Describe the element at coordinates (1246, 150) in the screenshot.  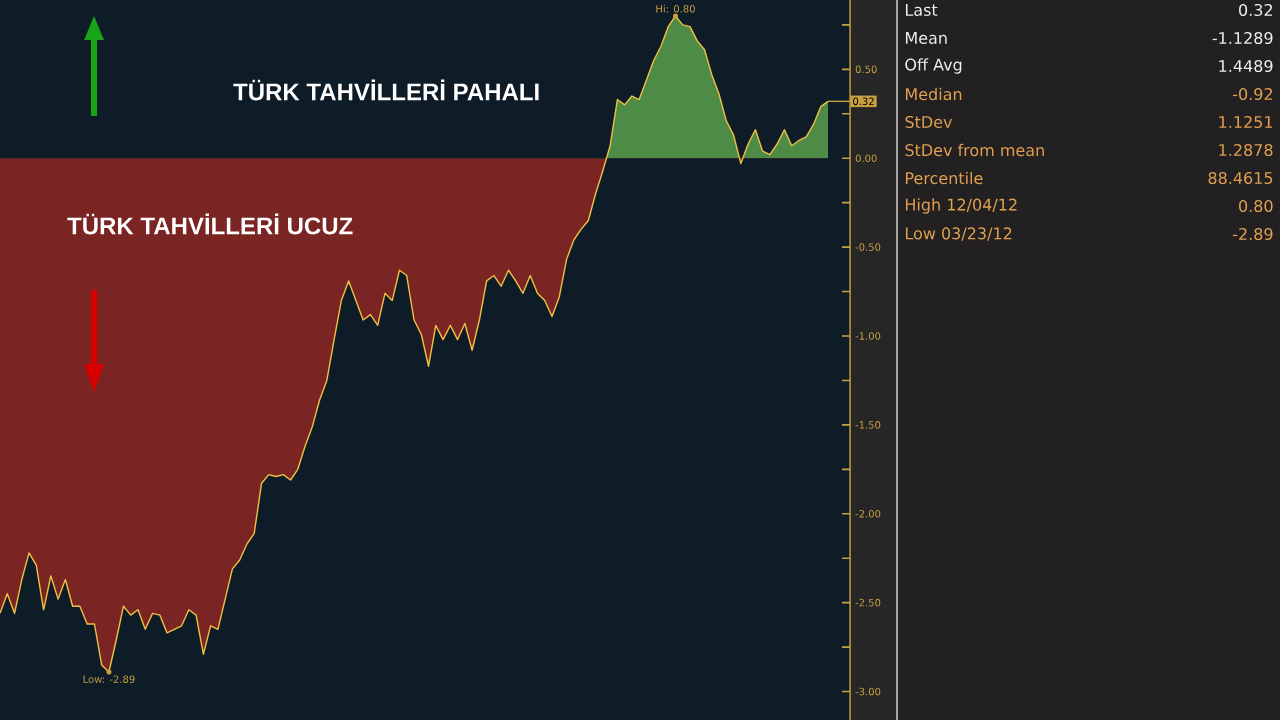
I see `text: 1.2878` at that location.